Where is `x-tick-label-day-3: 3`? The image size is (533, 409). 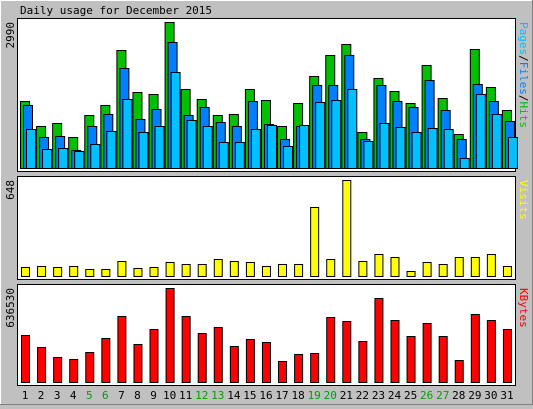 x-tick-label-day-3: 3 is located at coordinates (57, 395).